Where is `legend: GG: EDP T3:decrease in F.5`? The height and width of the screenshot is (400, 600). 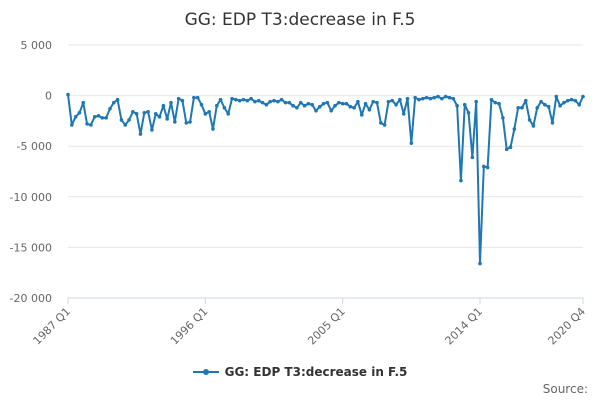
legend: GG: EDP T3:decrease in F.5 is located at coordinates (300, 372).